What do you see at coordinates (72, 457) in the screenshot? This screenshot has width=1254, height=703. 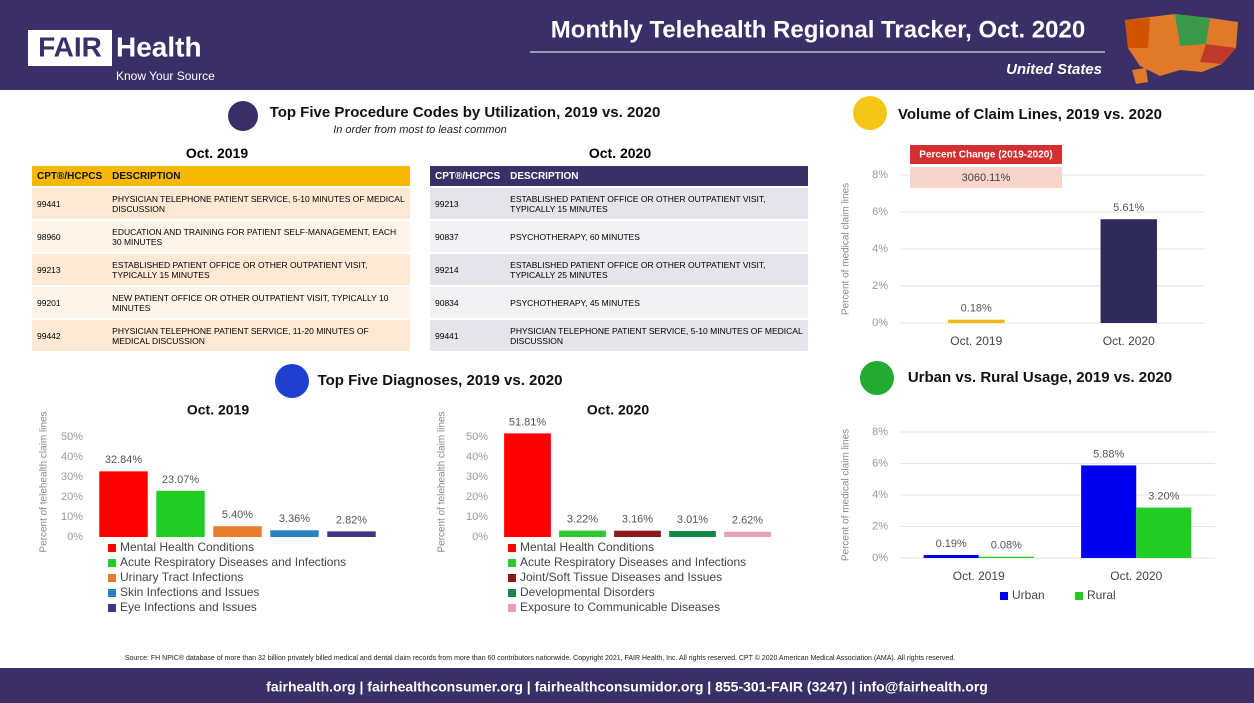 I see `y-tick-label: 40%` at bounding box center [72, 457].